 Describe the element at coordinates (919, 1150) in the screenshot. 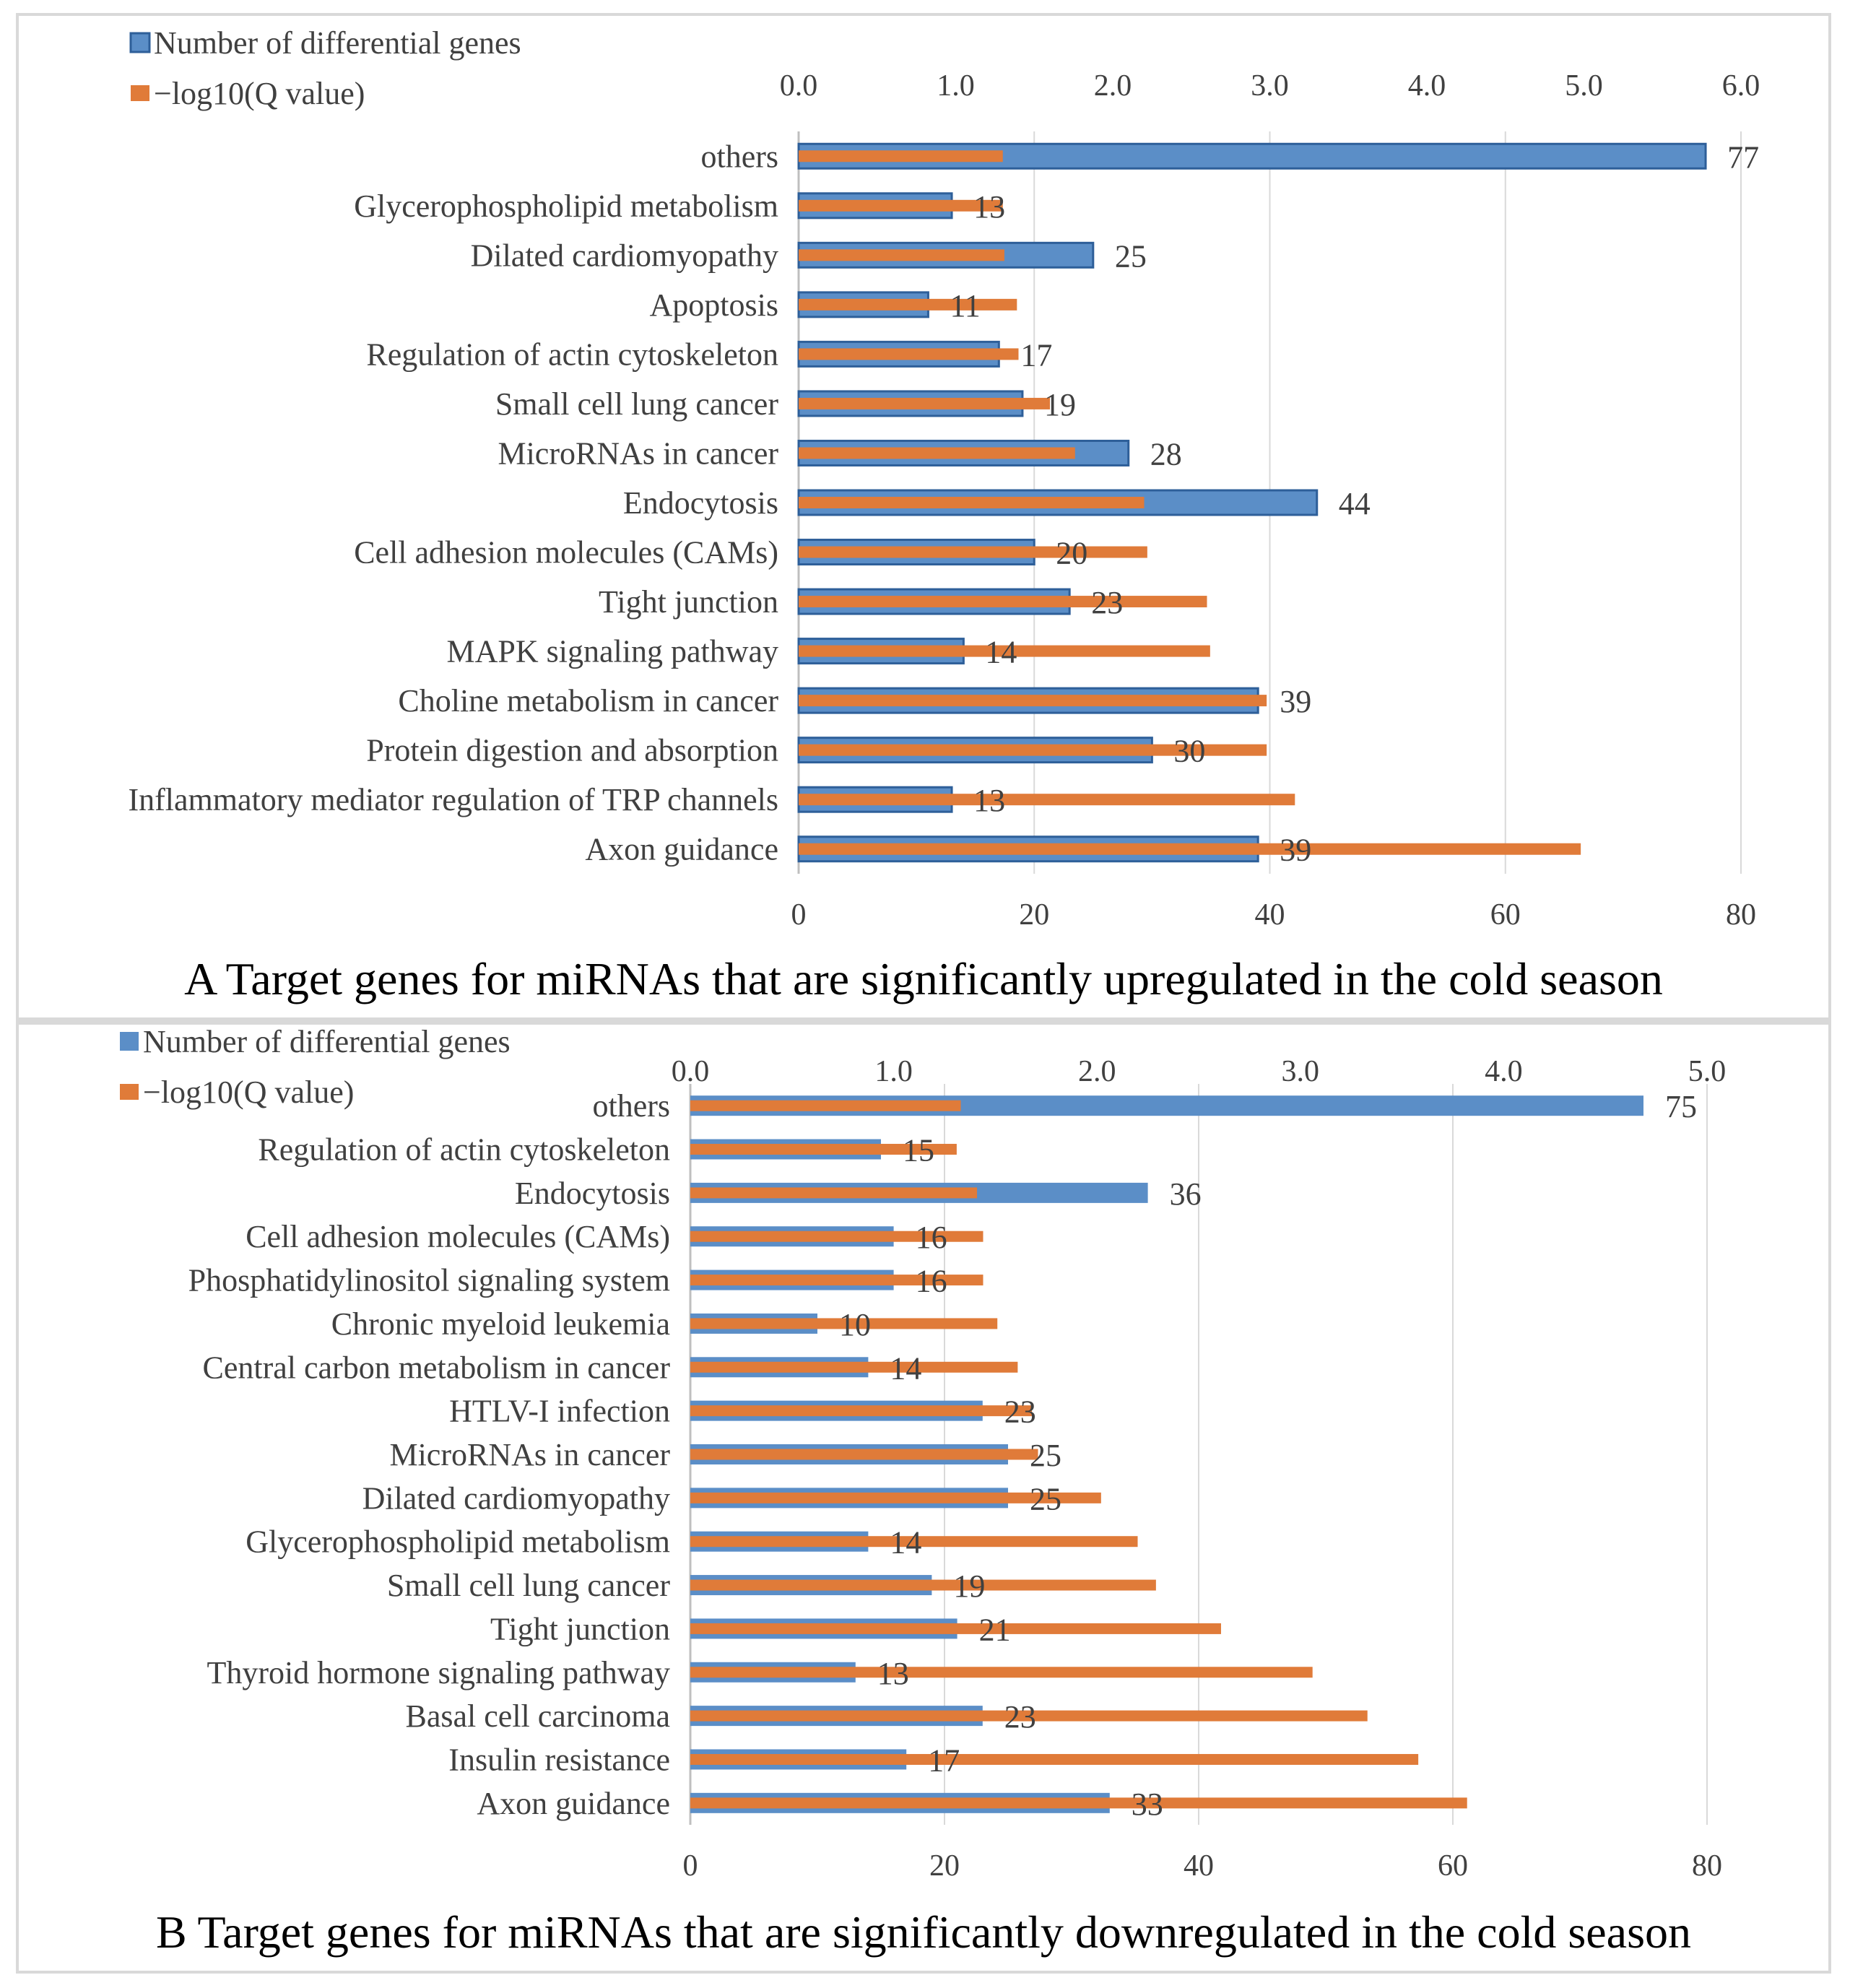

I see `data-label-genes: 15` at that location.